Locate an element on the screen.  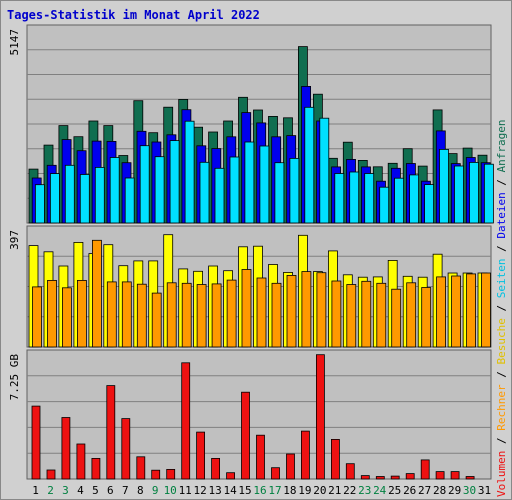
x-tick-label-day-19: 19 is located at coordinates (304, 490).